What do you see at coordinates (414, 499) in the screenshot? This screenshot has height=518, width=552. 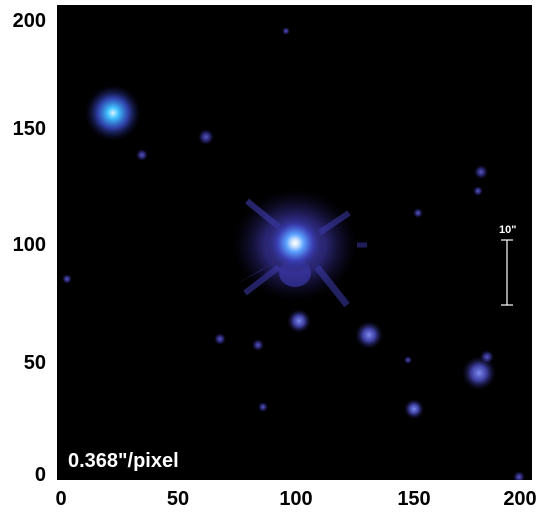 I see `x-tick-150: 150` at bounding box center [414, 499].